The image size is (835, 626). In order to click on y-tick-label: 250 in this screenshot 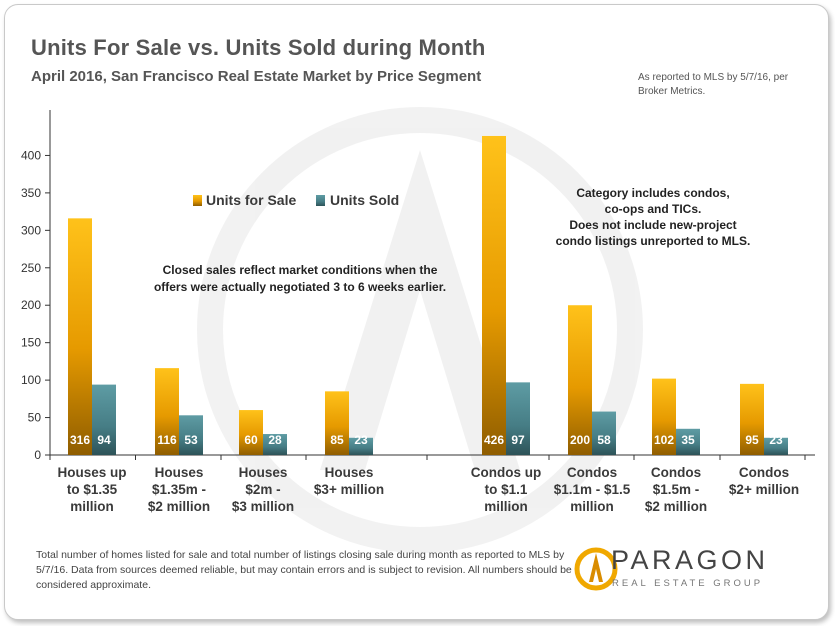, I will do `click(31, 268)`.